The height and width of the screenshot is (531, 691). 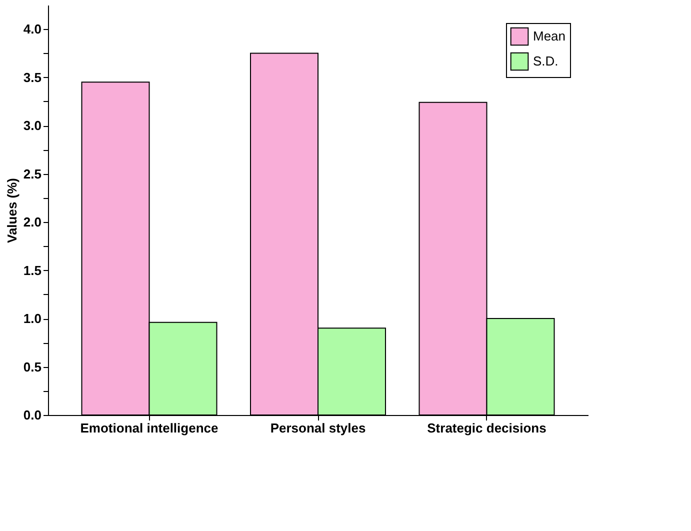 What do you see at coordinates (32, 29) in the screenshot?
I see `y-tick-label: 4.0` at bounding box center [32, 29].